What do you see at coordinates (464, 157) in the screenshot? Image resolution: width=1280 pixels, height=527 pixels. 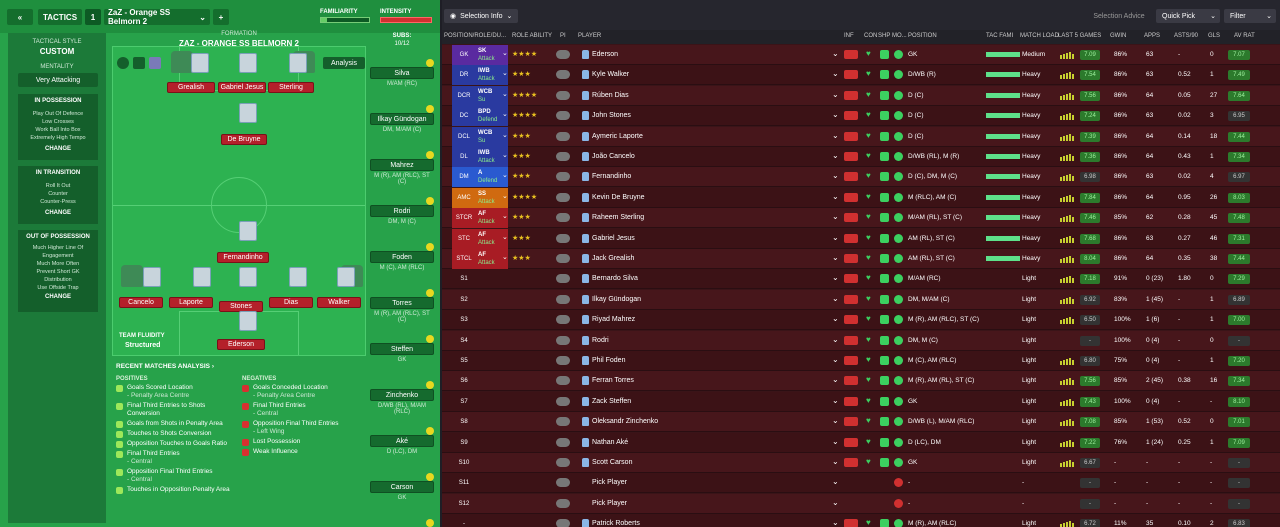 I see `position-badge: DL` at bounding box center [464, 157].